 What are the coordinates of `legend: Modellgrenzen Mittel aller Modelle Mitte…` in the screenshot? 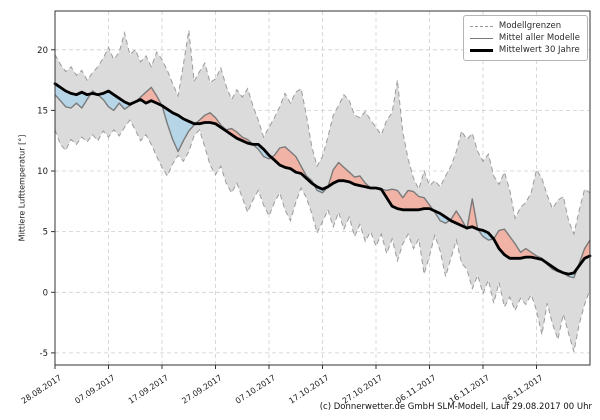 It's located at (525, 38).